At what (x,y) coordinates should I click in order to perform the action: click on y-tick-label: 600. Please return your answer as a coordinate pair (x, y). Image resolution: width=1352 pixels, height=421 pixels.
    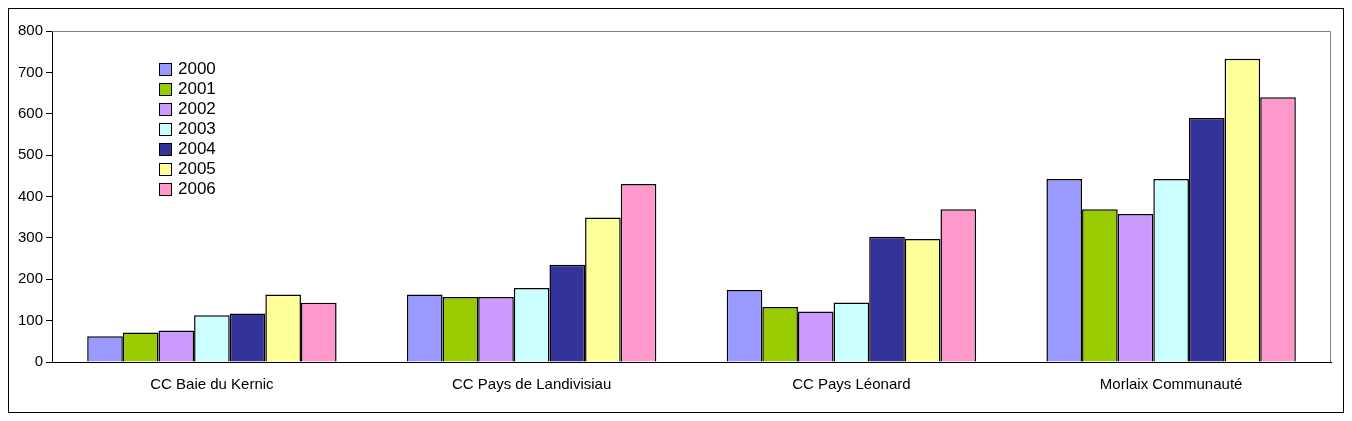
    Looking at the image, I should click on (31, 112).